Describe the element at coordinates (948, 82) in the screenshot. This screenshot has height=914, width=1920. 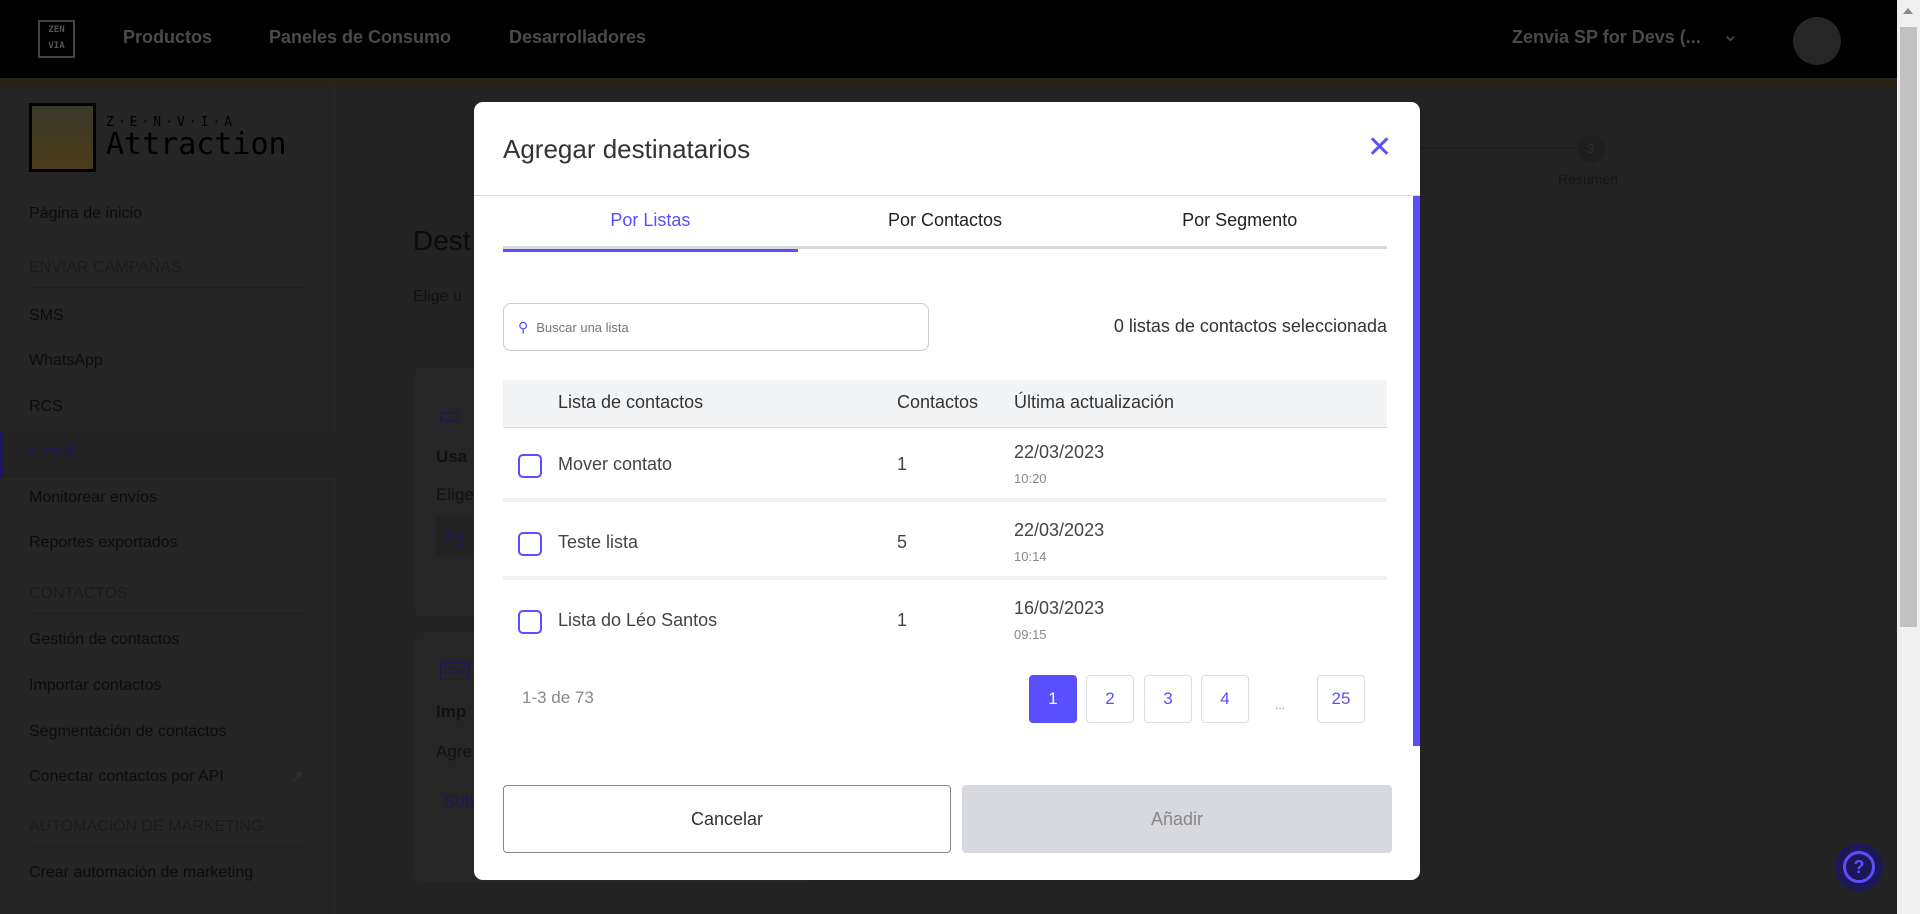
I see `brand-stripe` at that location.